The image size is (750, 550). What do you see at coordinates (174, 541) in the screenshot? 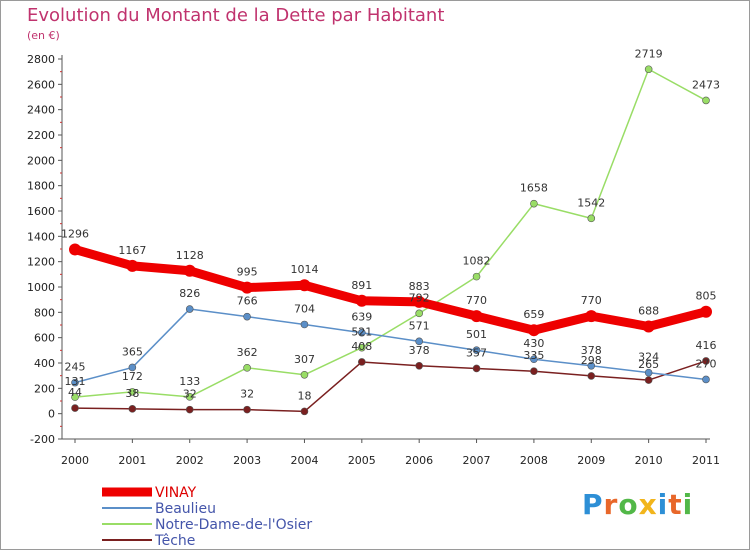
I see `legend-label: Têche` at bounding box center [174, 541].